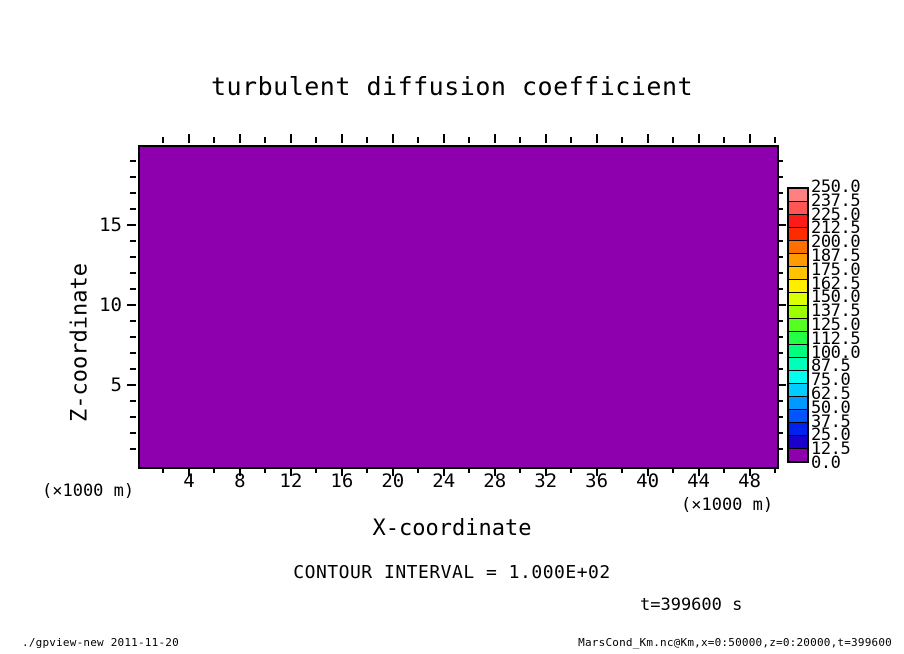  I want to click on colorbar-tick-label: 50.0, so click(831, 407).